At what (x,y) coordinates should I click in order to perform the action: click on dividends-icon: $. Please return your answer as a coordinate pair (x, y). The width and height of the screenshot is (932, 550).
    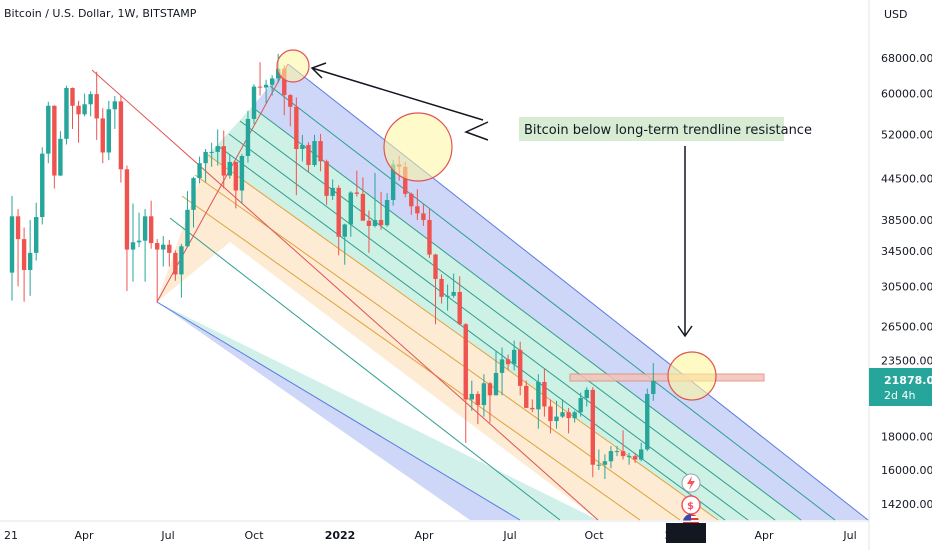
    Looking at the image, I should click on (691, 505).